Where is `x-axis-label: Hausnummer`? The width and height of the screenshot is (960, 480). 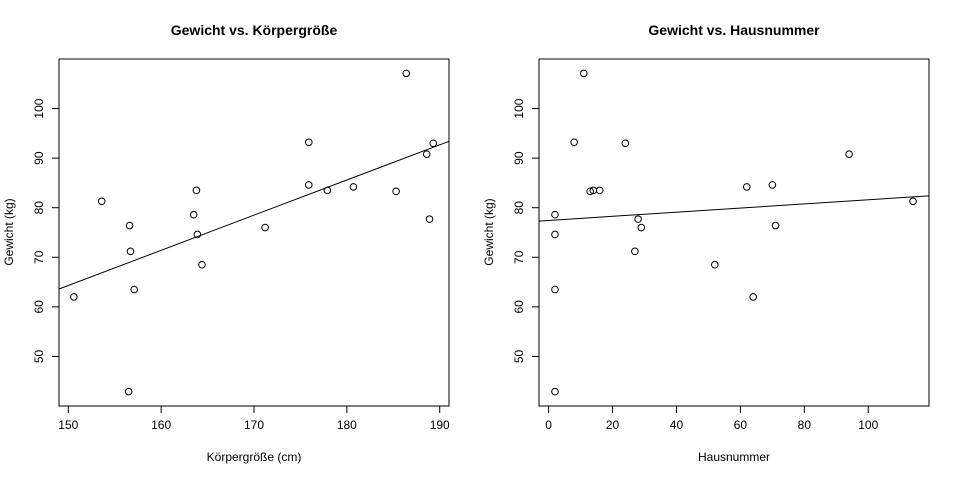 x-axis-label: Hausnummer is located at coordinates (734, 457).